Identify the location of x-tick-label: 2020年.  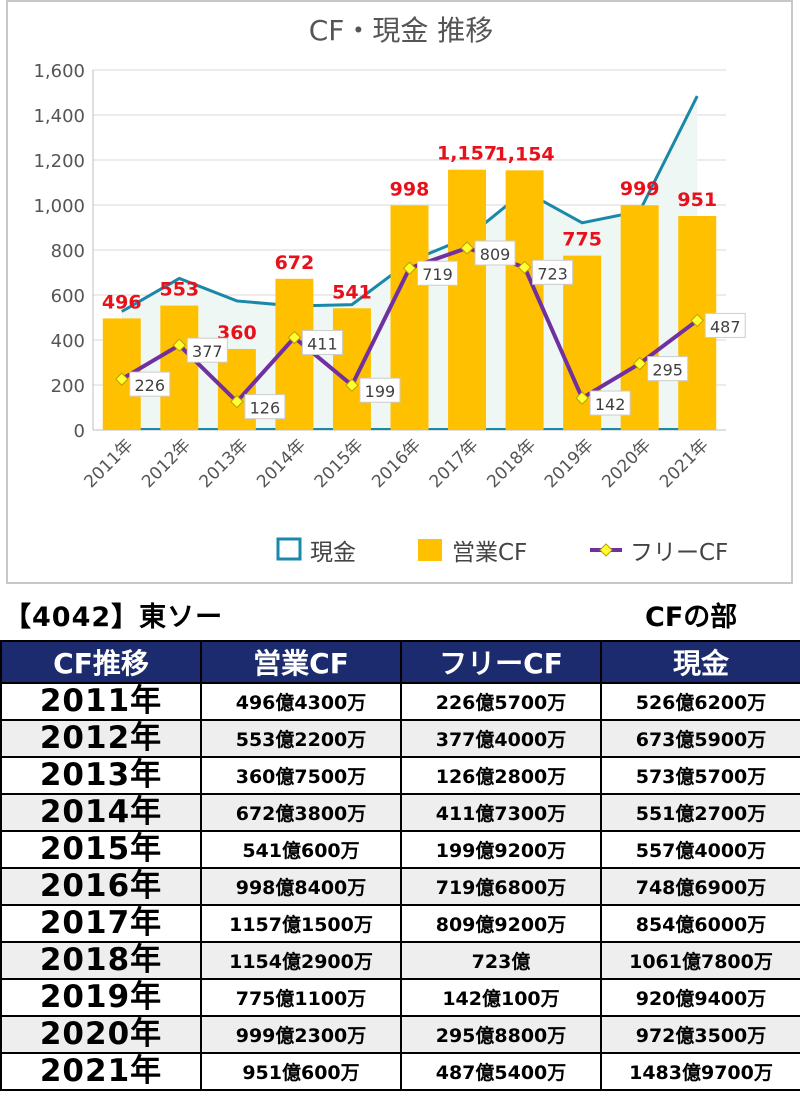
(626, 463).